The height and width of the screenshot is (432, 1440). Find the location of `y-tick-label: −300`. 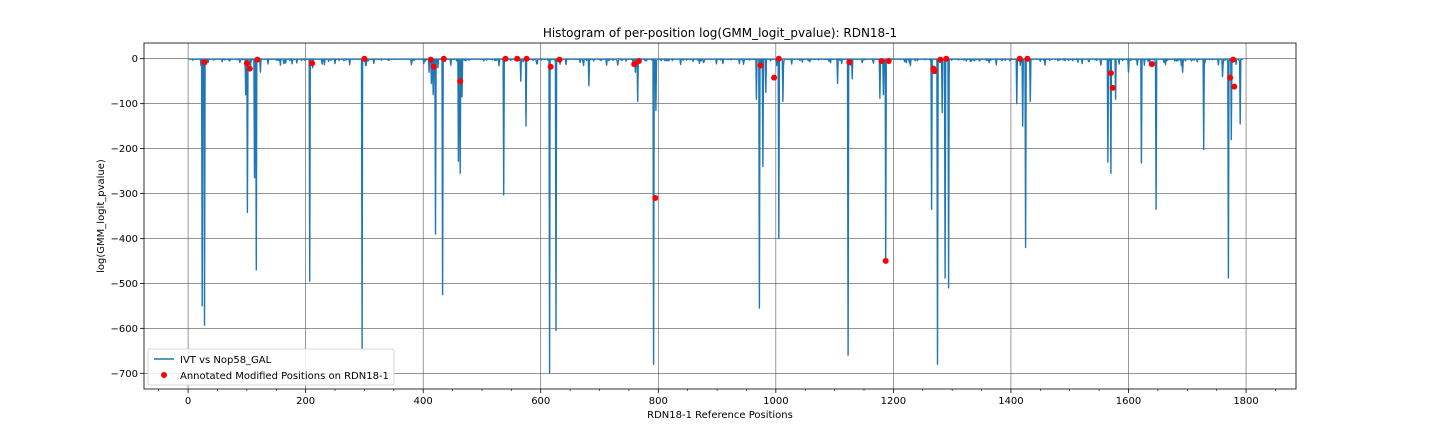

y-tick-label: −300 is located at coordinates (124, 194).